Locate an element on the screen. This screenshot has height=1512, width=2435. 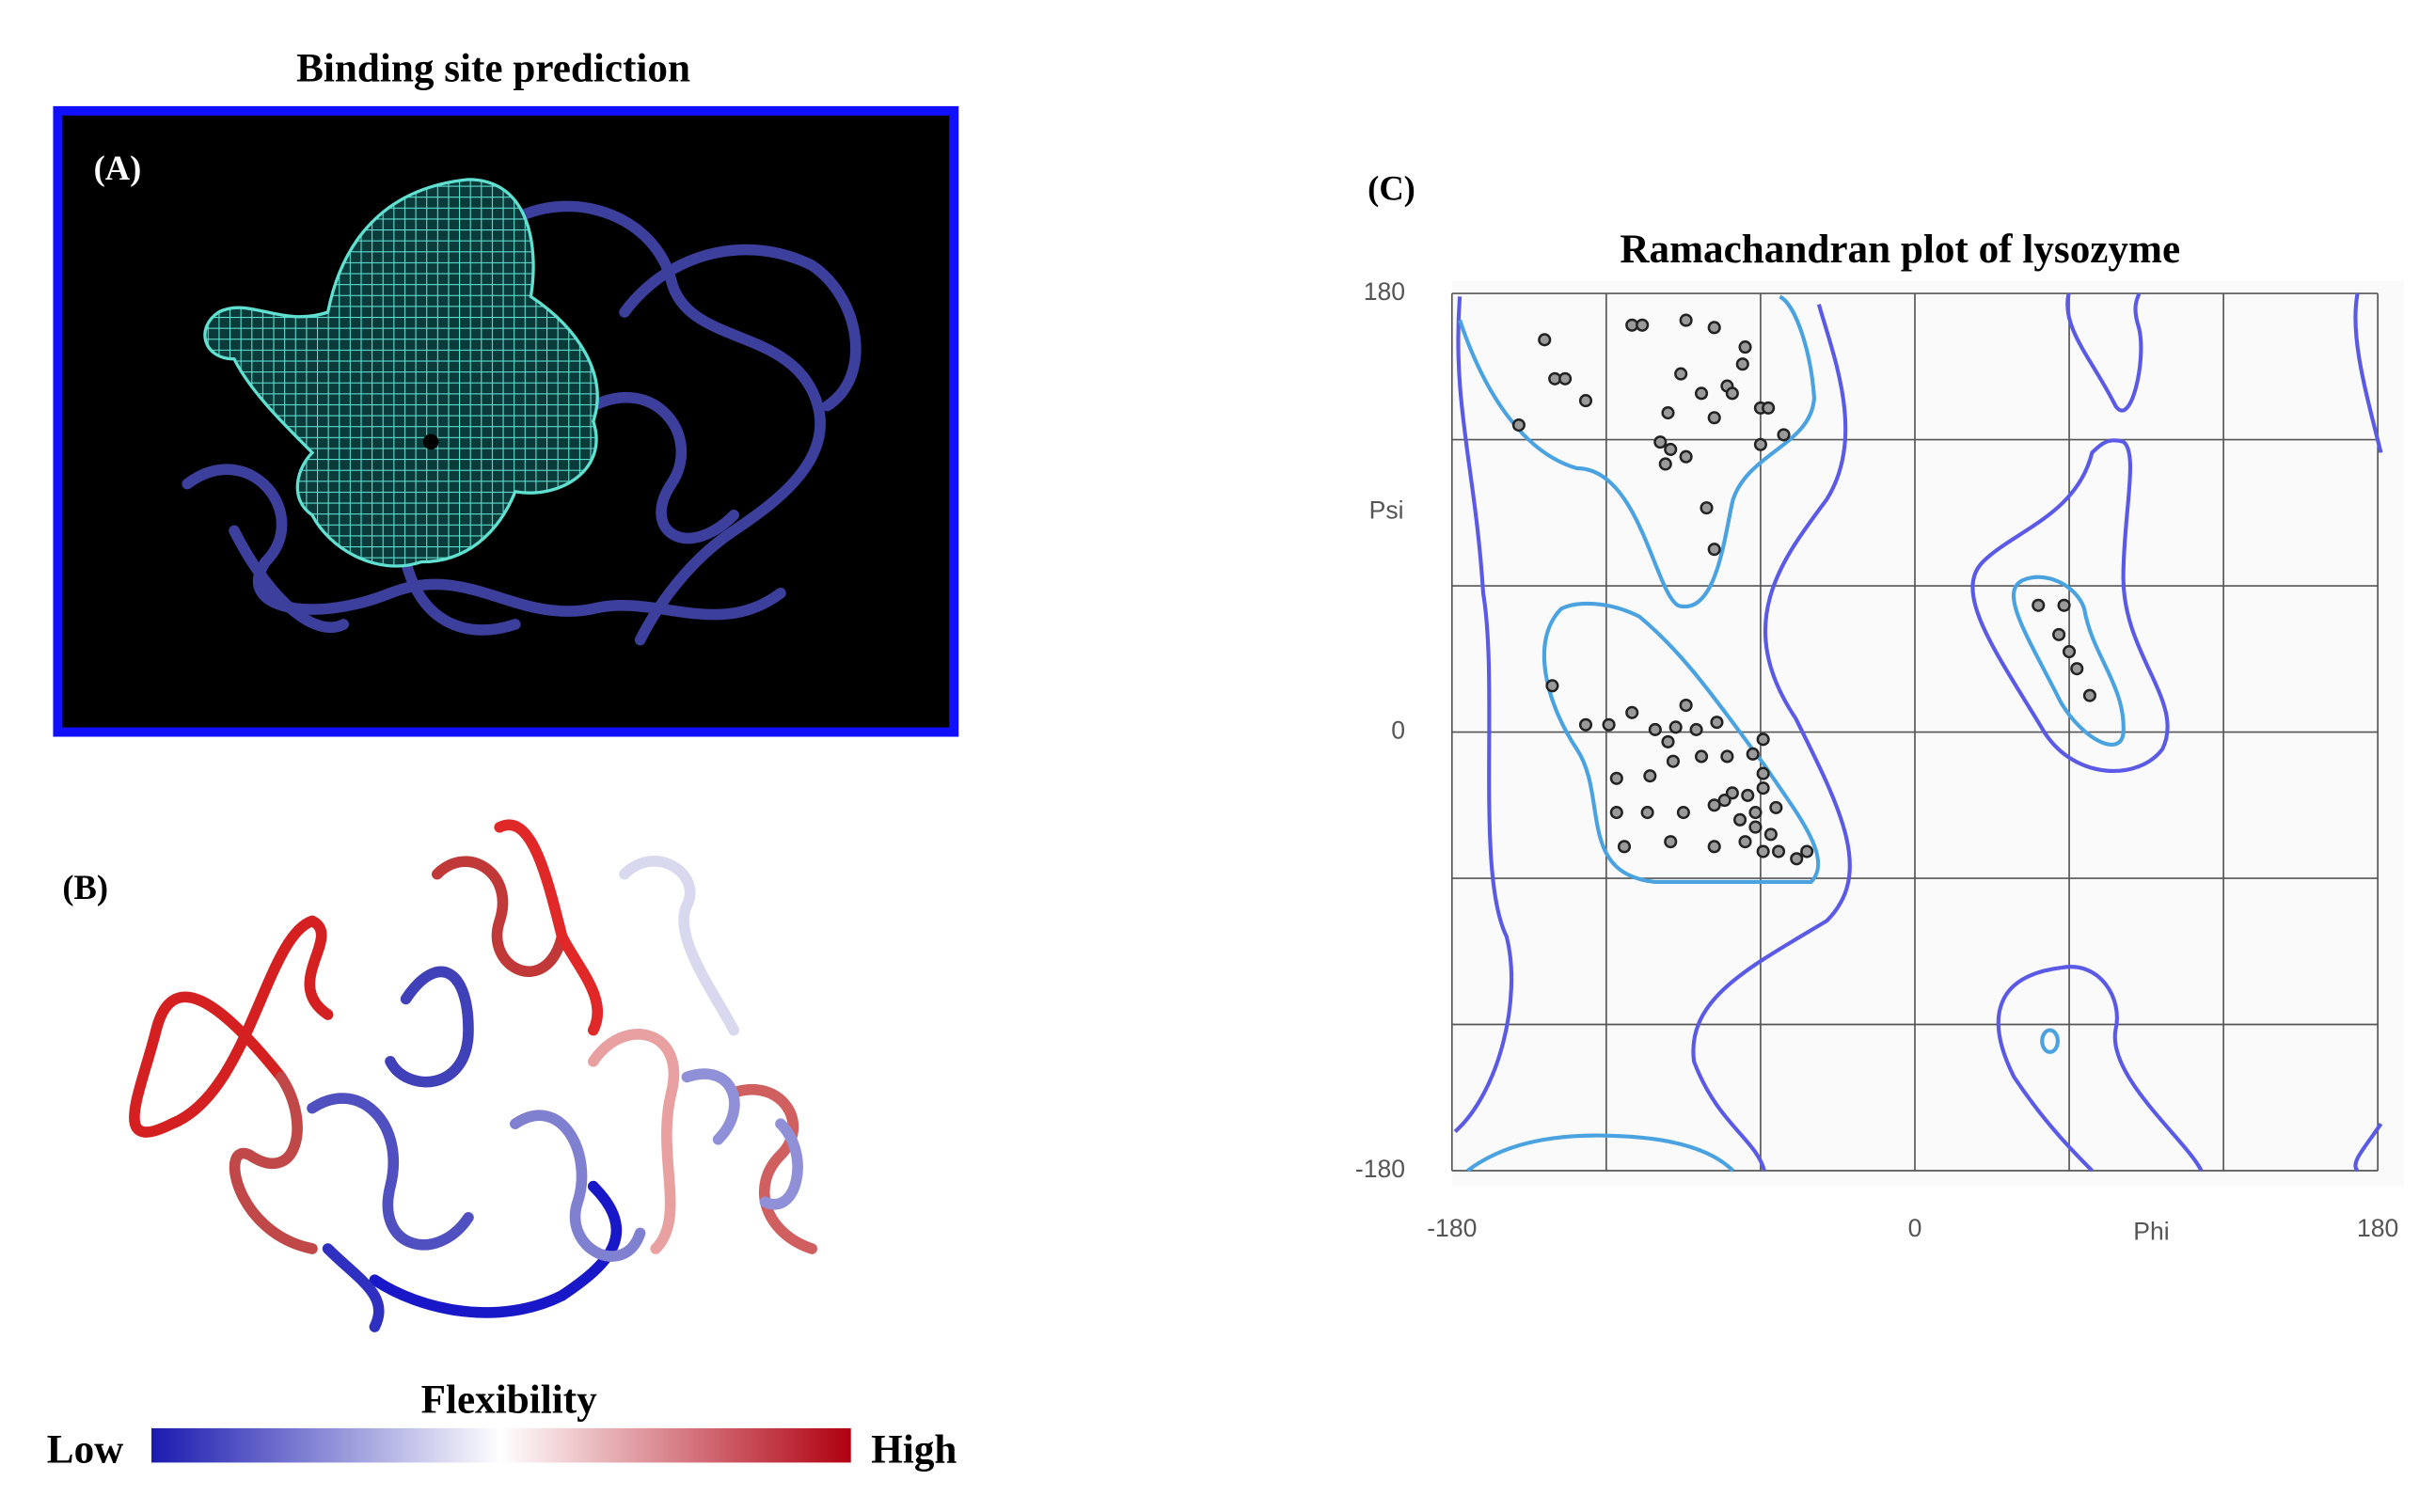
panel-c-label: (C) is located at coordinates (1391, 187).